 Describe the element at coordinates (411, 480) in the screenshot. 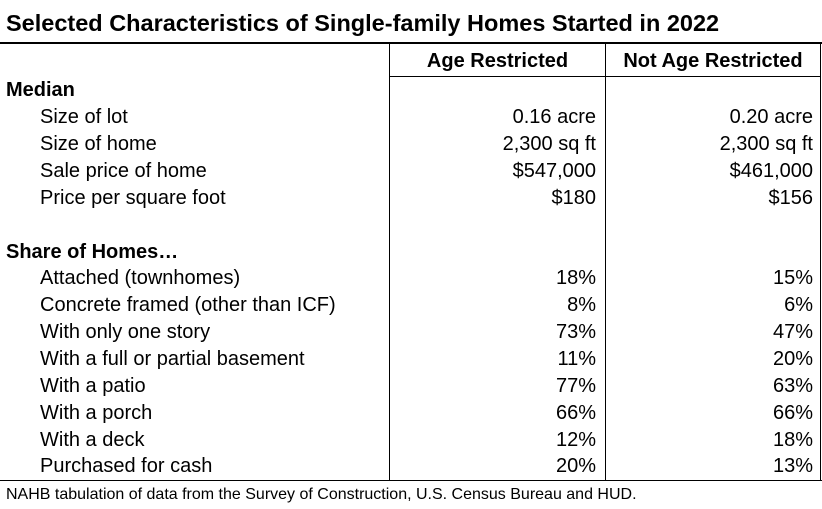

I see `table-bottom-divider` at that location.